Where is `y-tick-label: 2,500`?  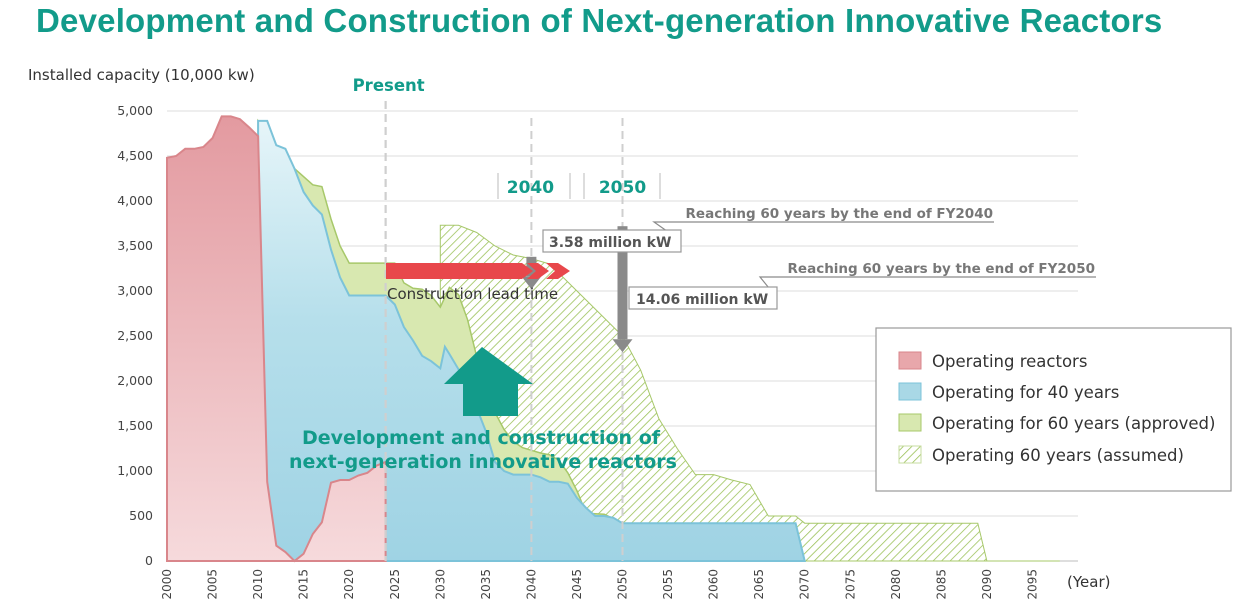 y-tick-label: 2,500 is located at coordinates (135, 335).